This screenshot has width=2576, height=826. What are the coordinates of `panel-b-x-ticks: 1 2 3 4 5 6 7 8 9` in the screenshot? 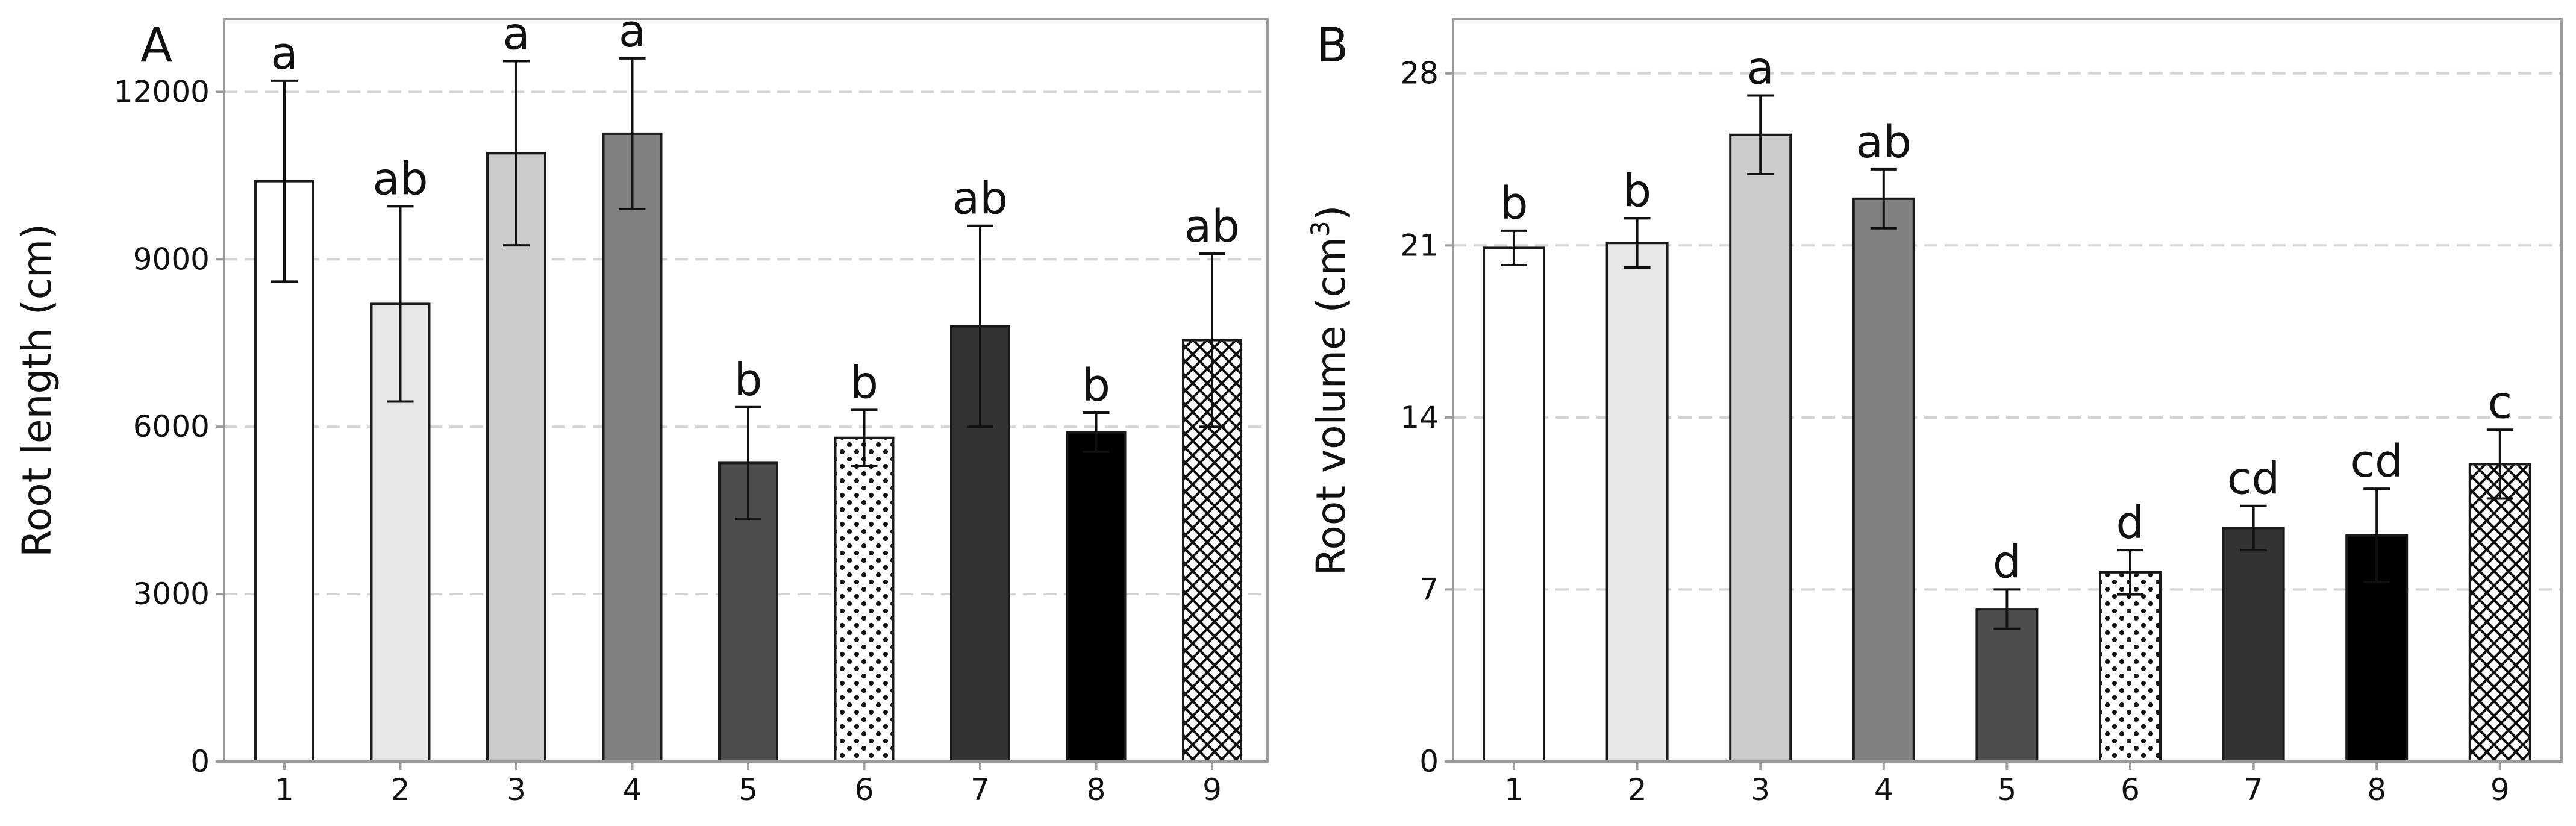 It's located at (2007, 784).